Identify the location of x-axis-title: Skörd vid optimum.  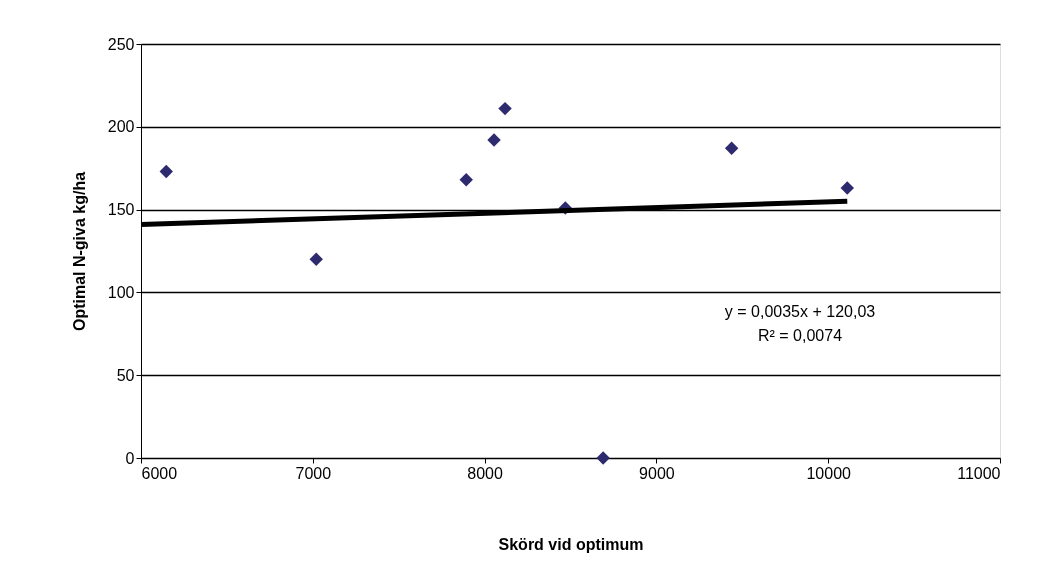
(571, 544).